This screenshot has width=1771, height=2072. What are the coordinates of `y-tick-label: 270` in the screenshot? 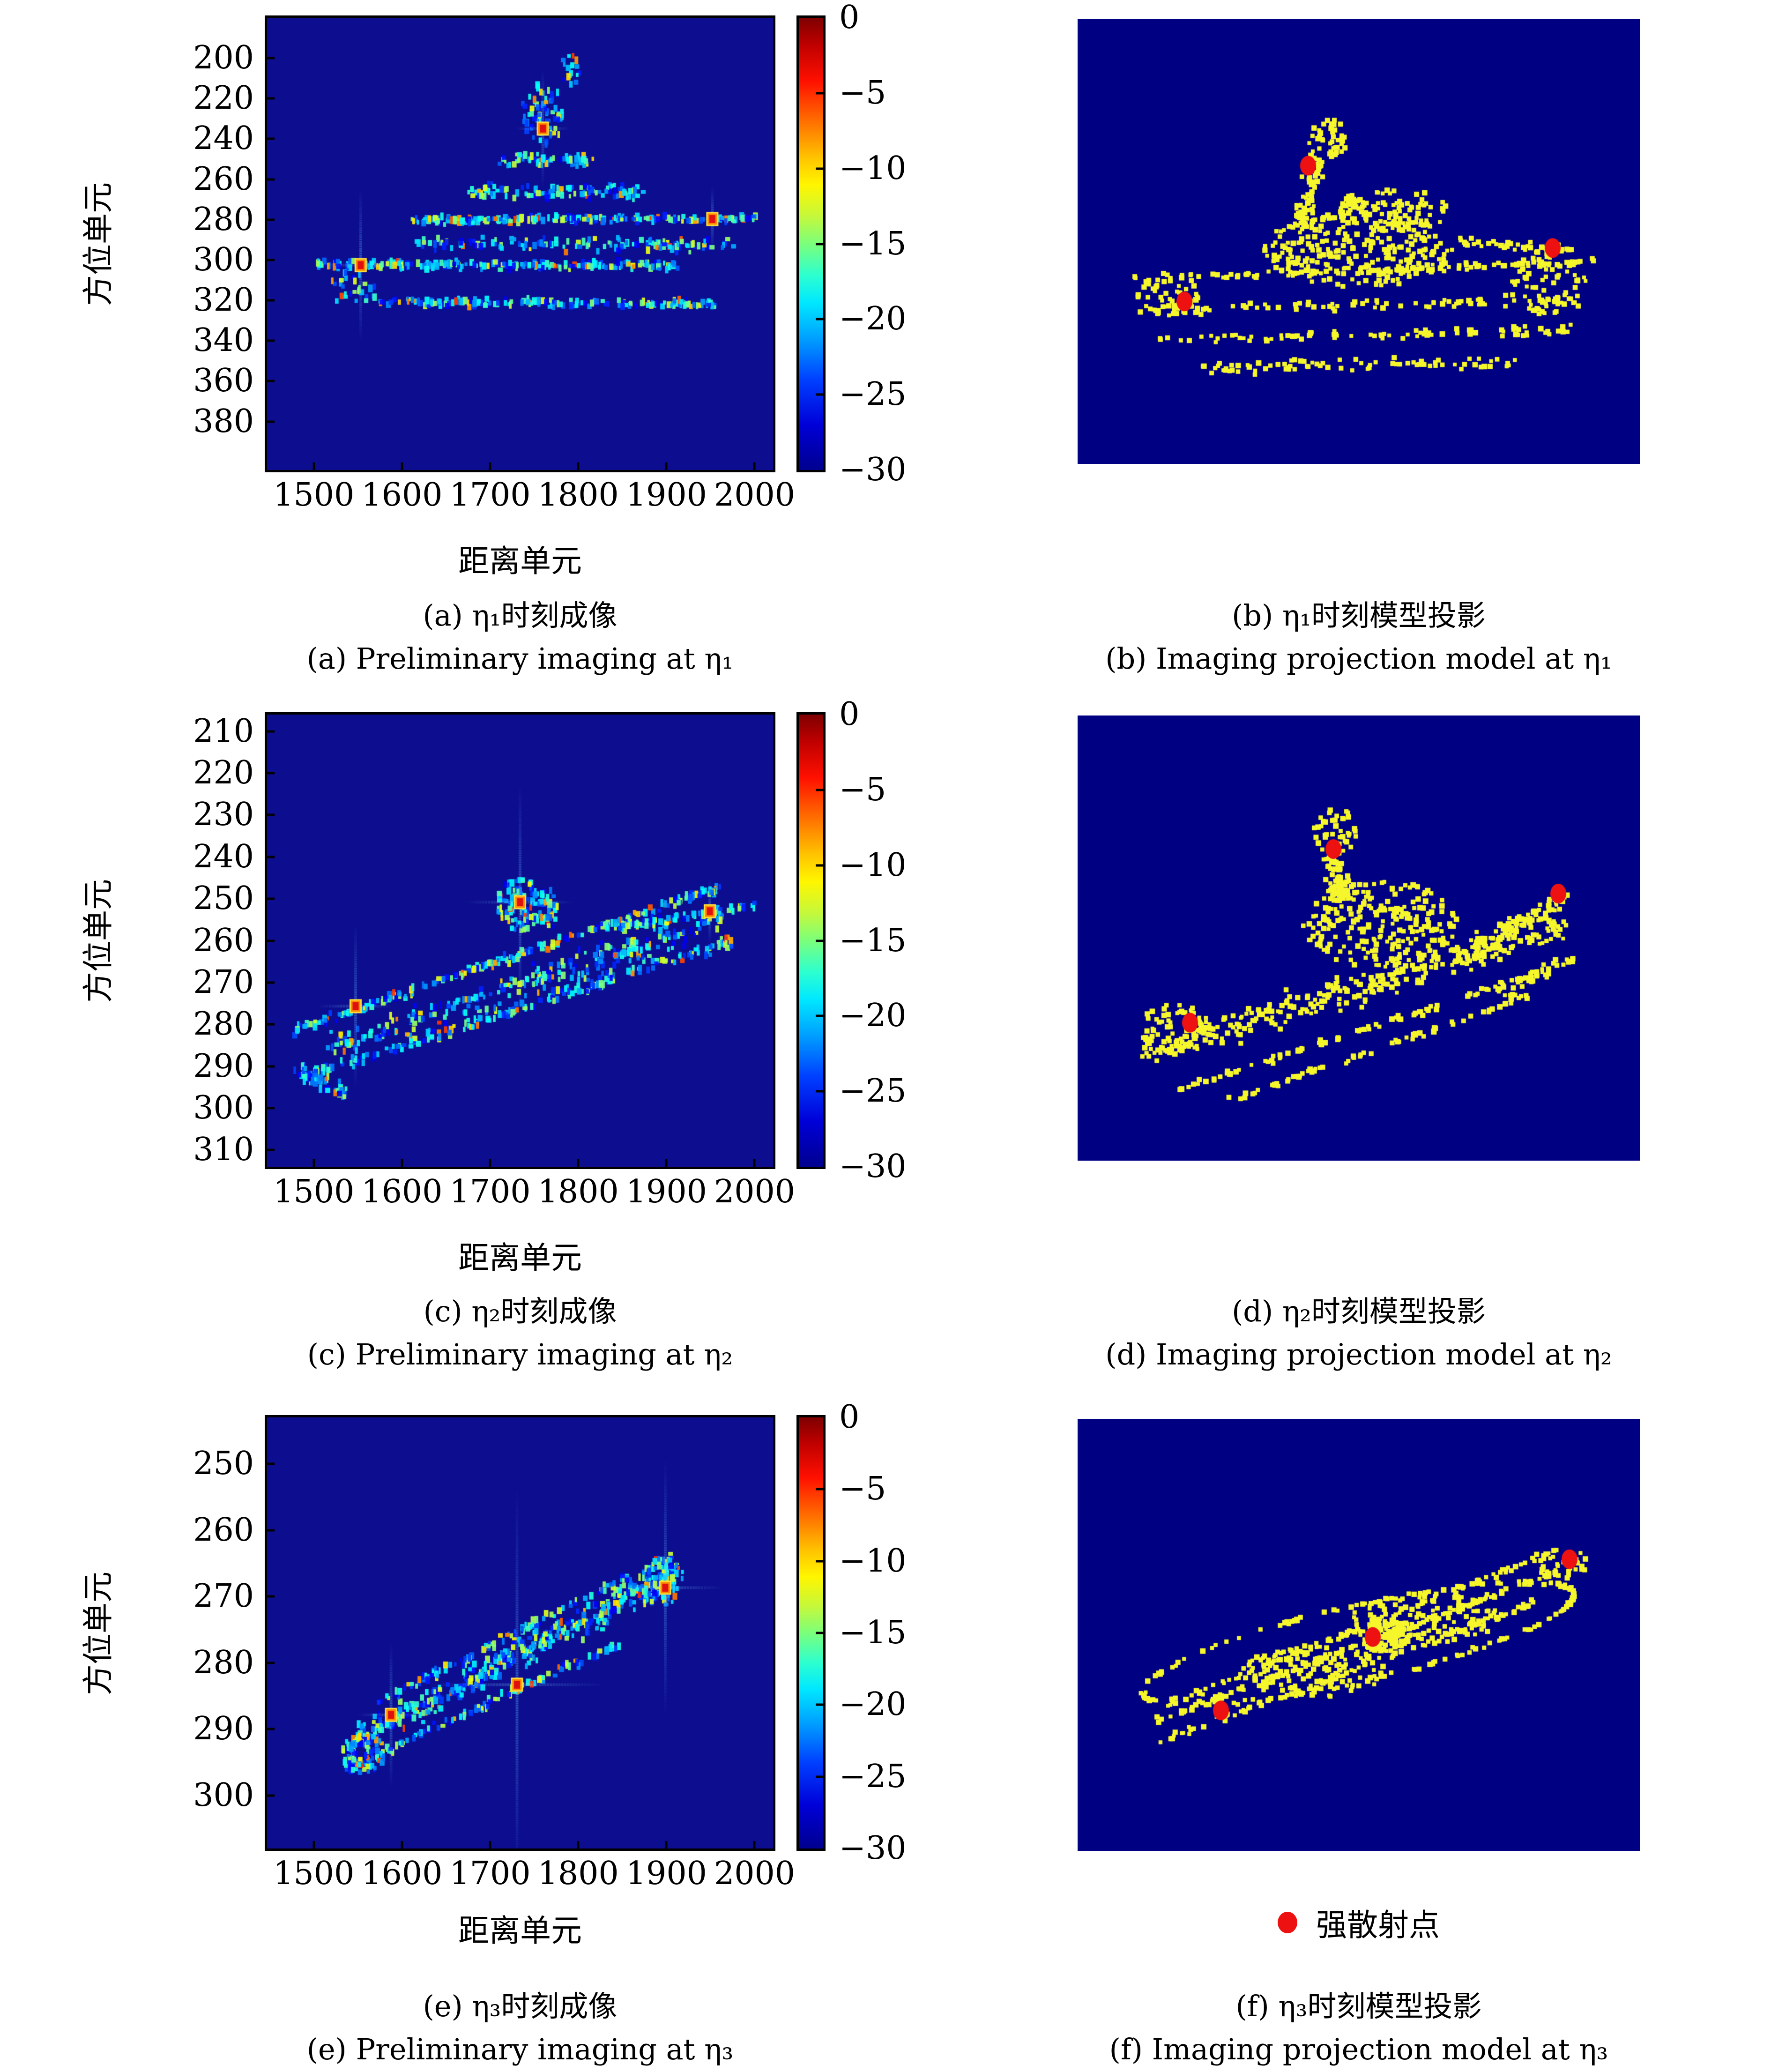 It's located at (223, 982).